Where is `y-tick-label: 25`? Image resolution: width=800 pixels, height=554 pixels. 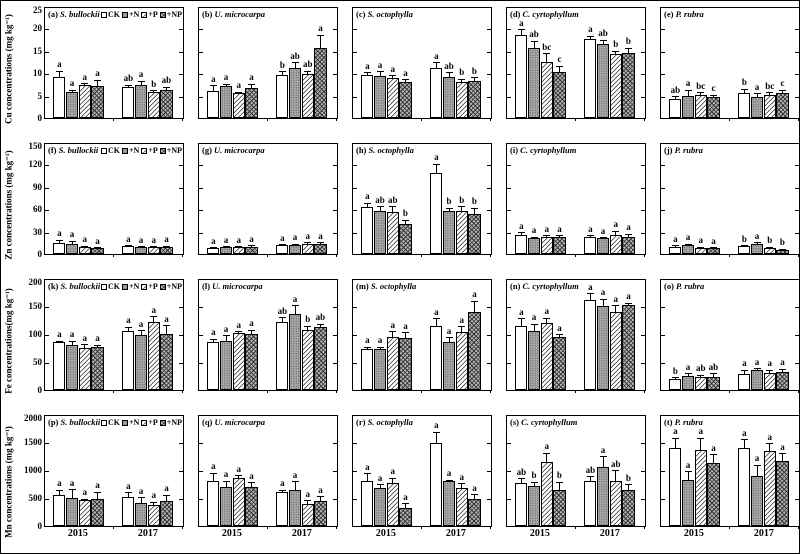
y-tick-label: 25 is located at coordinates (37, 10).